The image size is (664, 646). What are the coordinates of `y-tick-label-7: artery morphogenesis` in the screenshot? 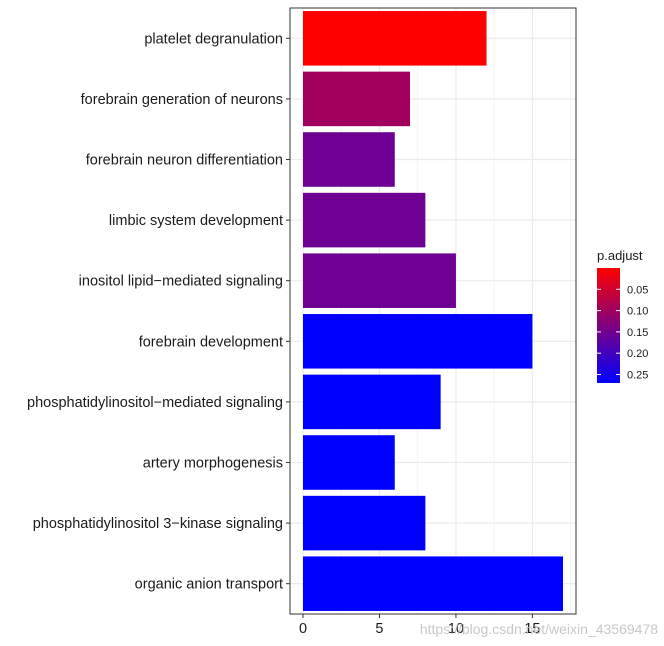 It's located at (213, 464).